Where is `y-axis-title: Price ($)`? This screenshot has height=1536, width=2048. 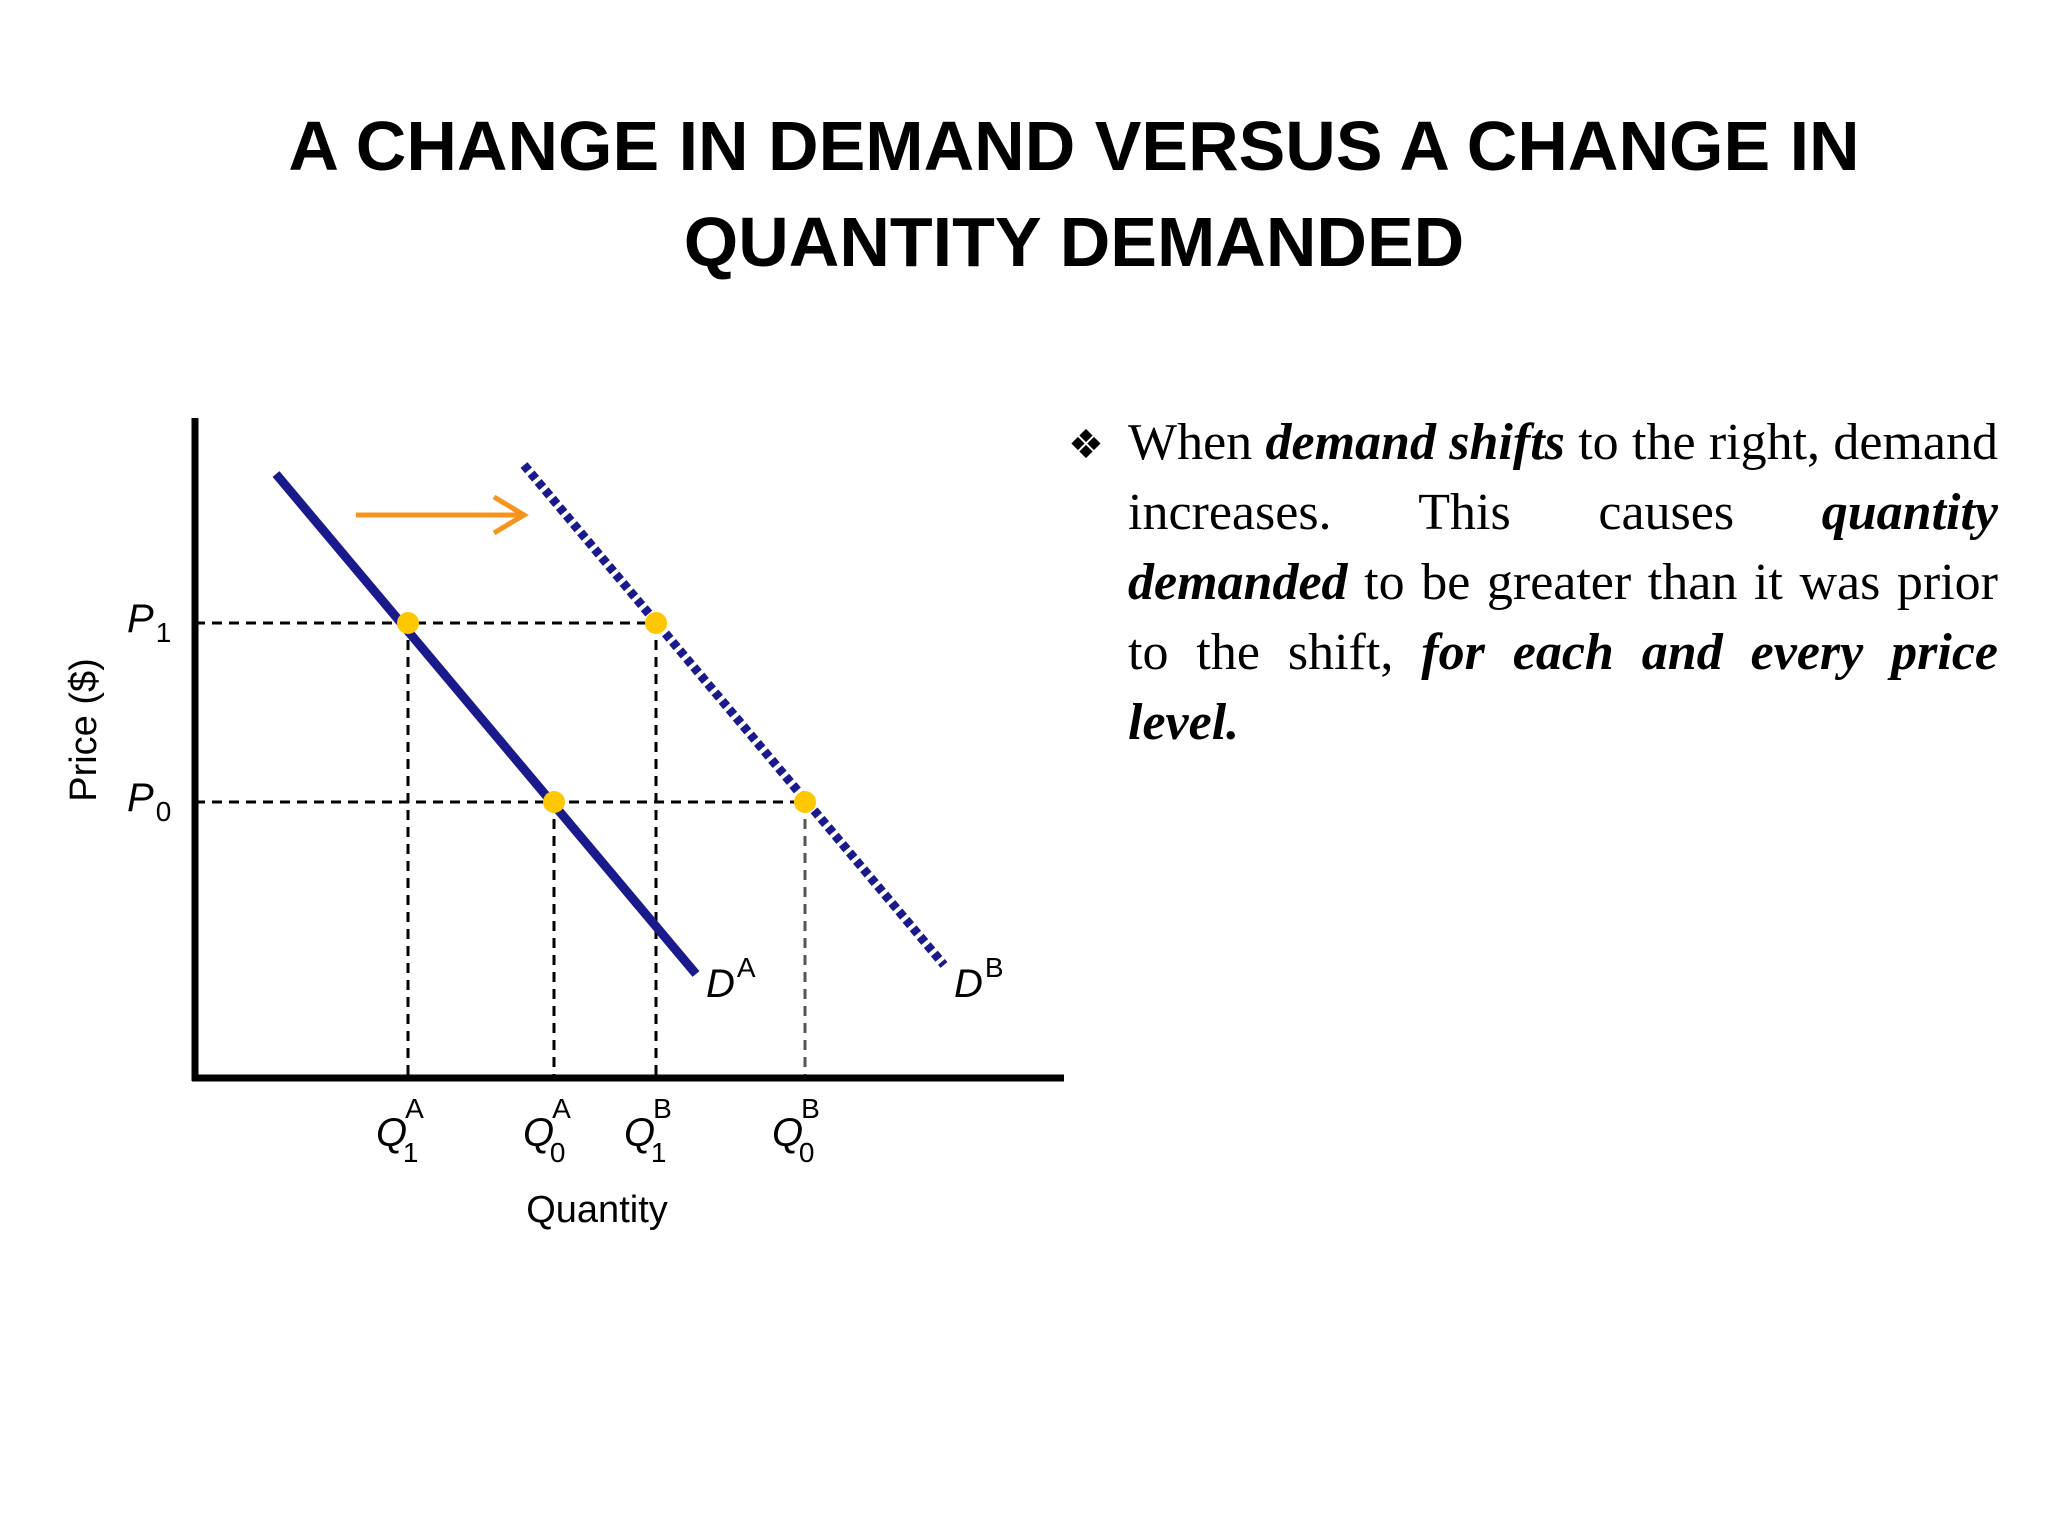 y-axis-title: Price ($) is located at coordinates (84, 730).